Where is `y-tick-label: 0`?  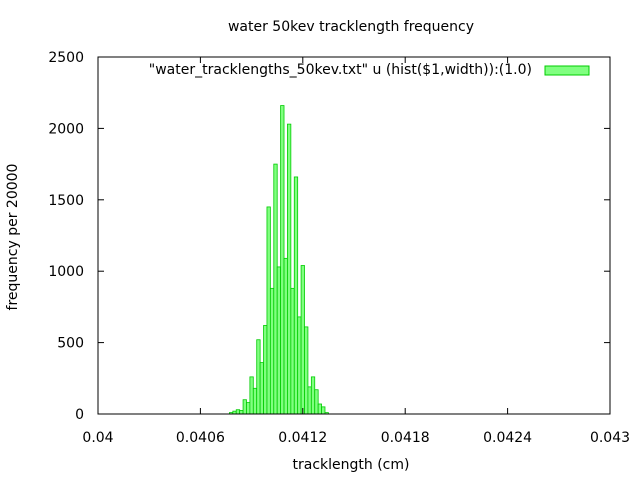
y-tick-label: 0 is located at coordinates (79, 415).